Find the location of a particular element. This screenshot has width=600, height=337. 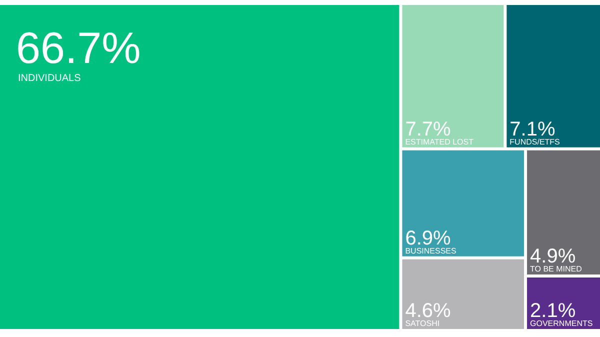

data-label: 4.6% is located at coordinates (428, 311).